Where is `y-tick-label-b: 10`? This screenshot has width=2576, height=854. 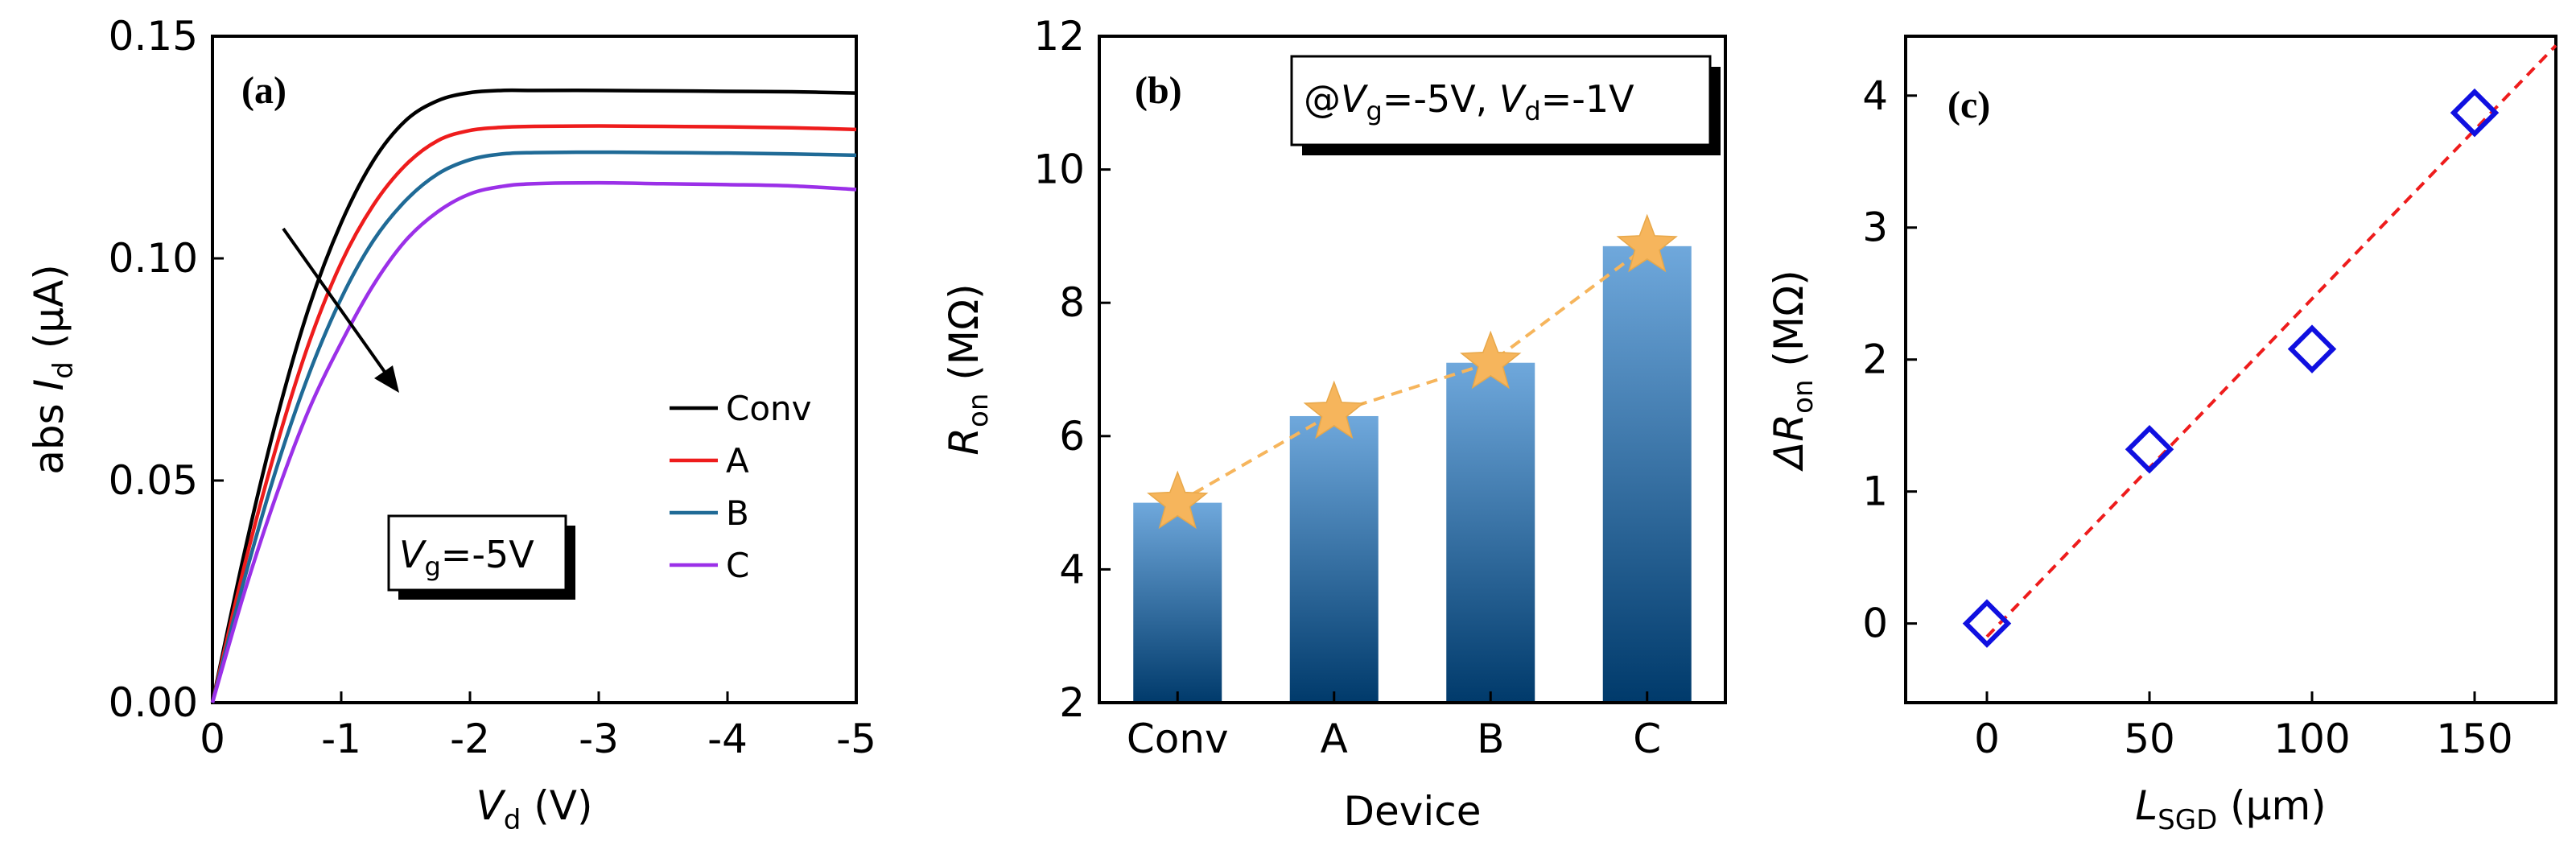
y-tick-label-b: 10 is located at coordinates (1059, 169).